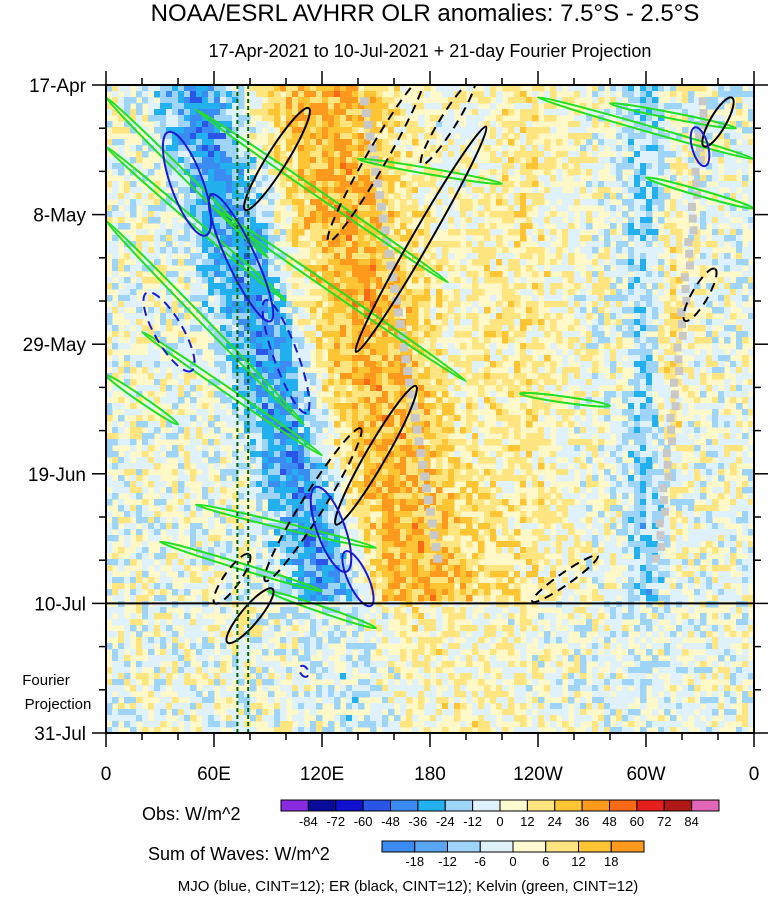 The image size is (774, 899). I want to click on y-tick-label: 10-Jul, so click(60, 604).